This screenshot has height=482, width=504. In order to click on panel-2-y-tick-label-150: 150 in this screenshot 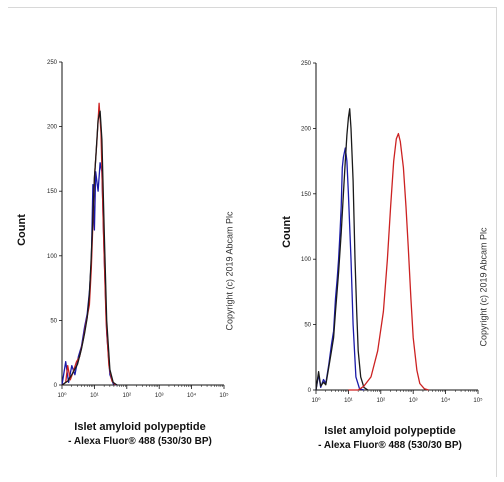, I will do `click(306, 195)`.